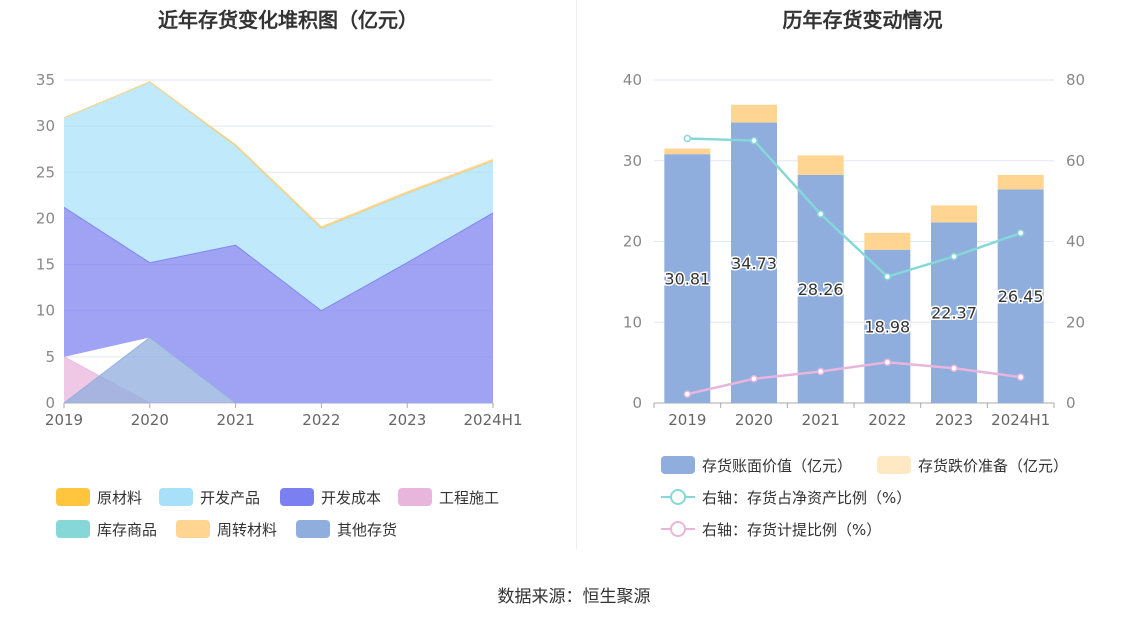 Image resolution: width=1148 pixels, height=619 pixels. What do you see at coordinates (576, 275) in the screenshot?
I see `panel-divider` at bounding box center [576, 275].